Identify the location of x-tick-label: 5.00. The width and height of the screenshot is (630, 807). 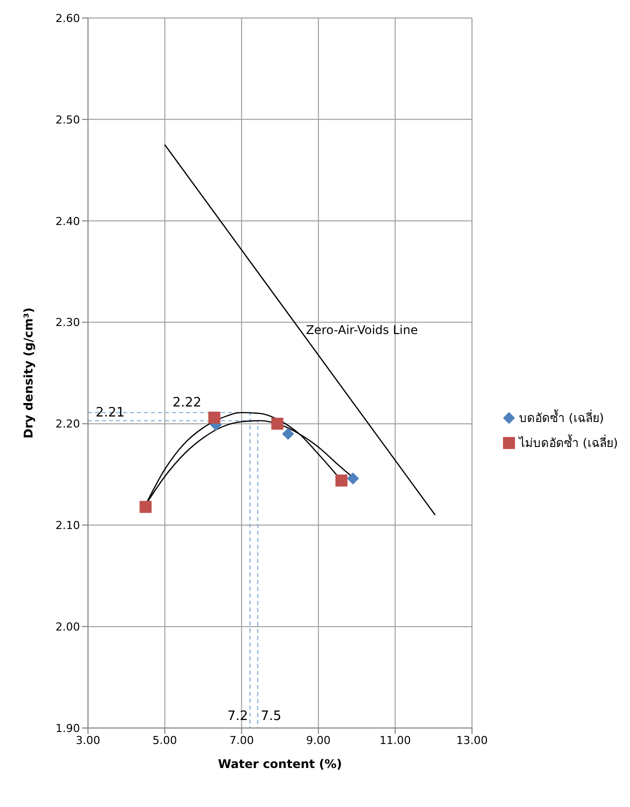
(165, 740).